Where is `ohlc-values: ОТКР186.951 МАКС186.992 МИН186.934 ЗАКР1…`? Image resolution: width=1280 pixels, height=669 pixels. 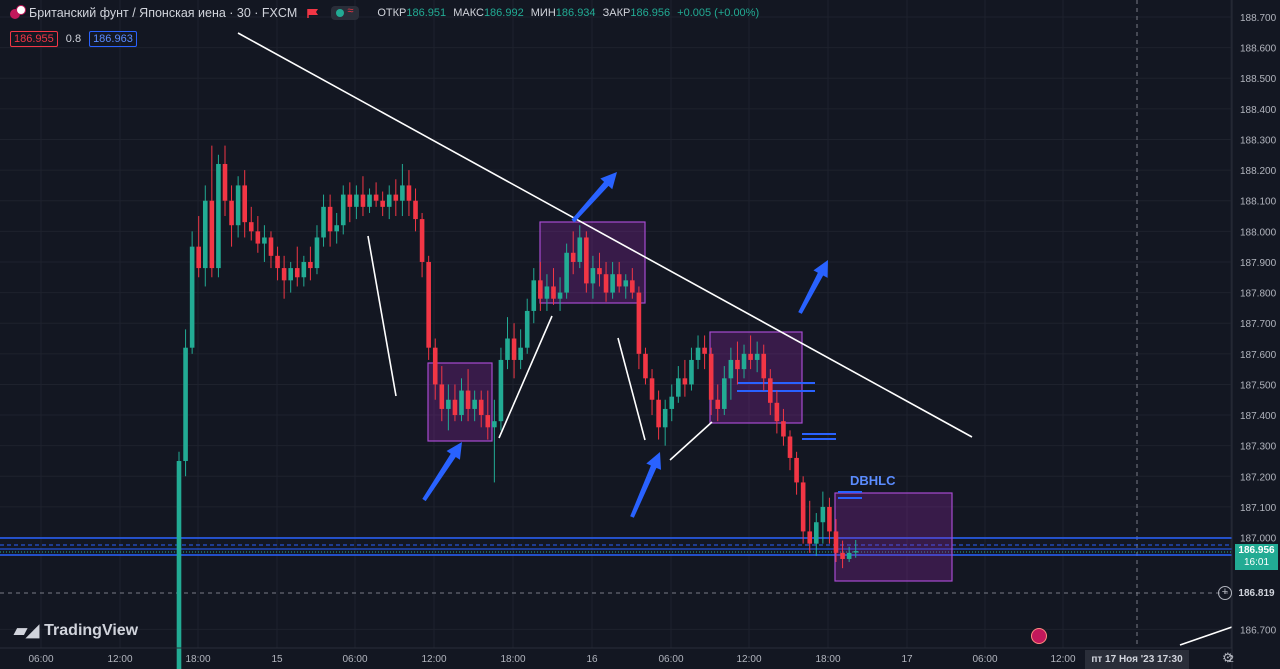
ohlc-values: ОТКР186.951 МАКС186.992 МИН186.934 ЗАКР1… is located at coordinates (566, 13).